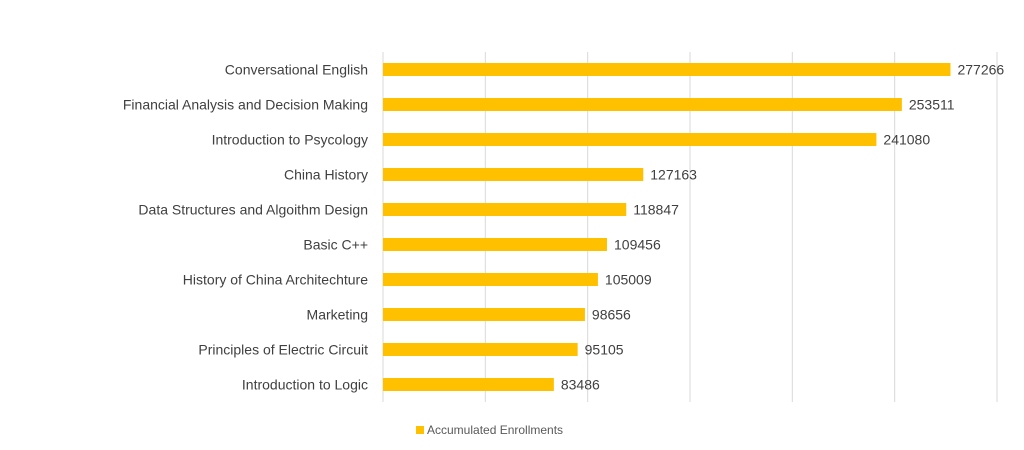 The width and height of the screenshot is (1024, 450). I want to click on category-label: Financial Analysis and Decision Making, so click(245, 105).